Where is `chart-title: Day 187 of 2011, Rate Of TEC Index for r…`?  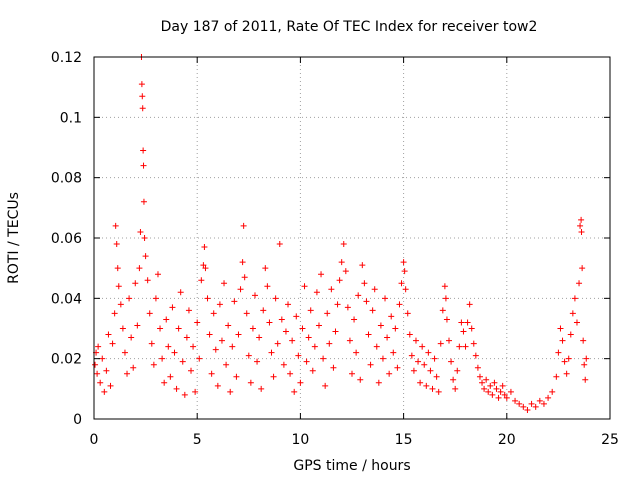 chart-title: Day 187 of 2011, Rate Of TEC Index for r… is located at coordinates (349, 27).